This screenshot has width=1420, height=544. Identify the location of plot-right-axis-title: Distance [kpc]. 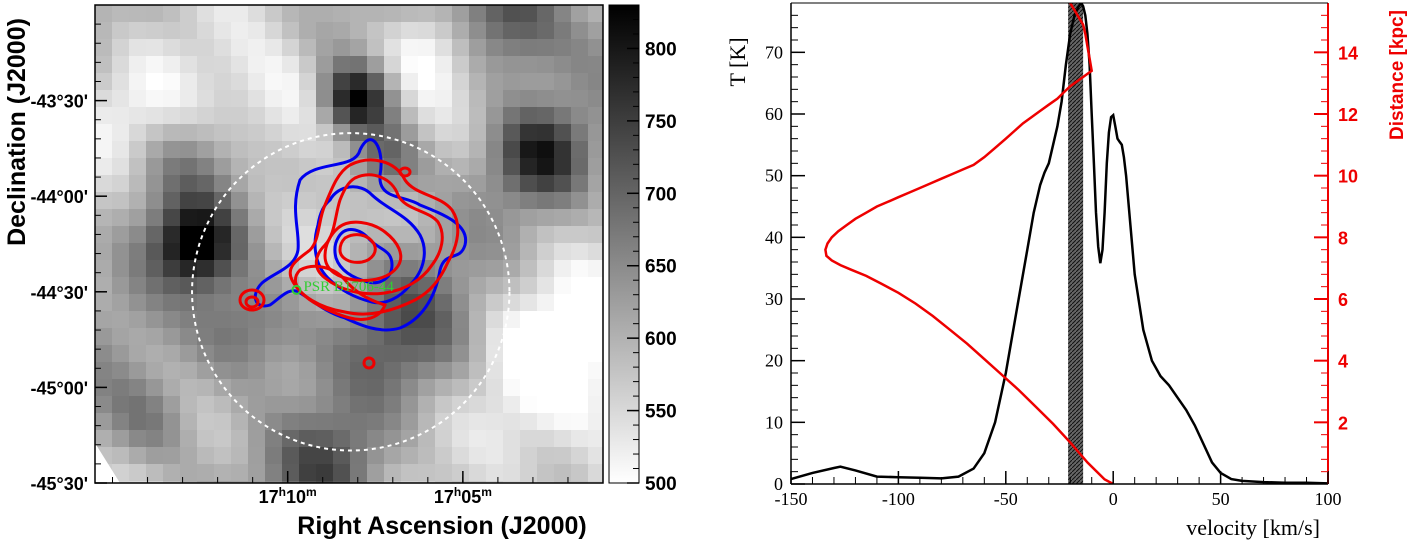
(1397, 75).